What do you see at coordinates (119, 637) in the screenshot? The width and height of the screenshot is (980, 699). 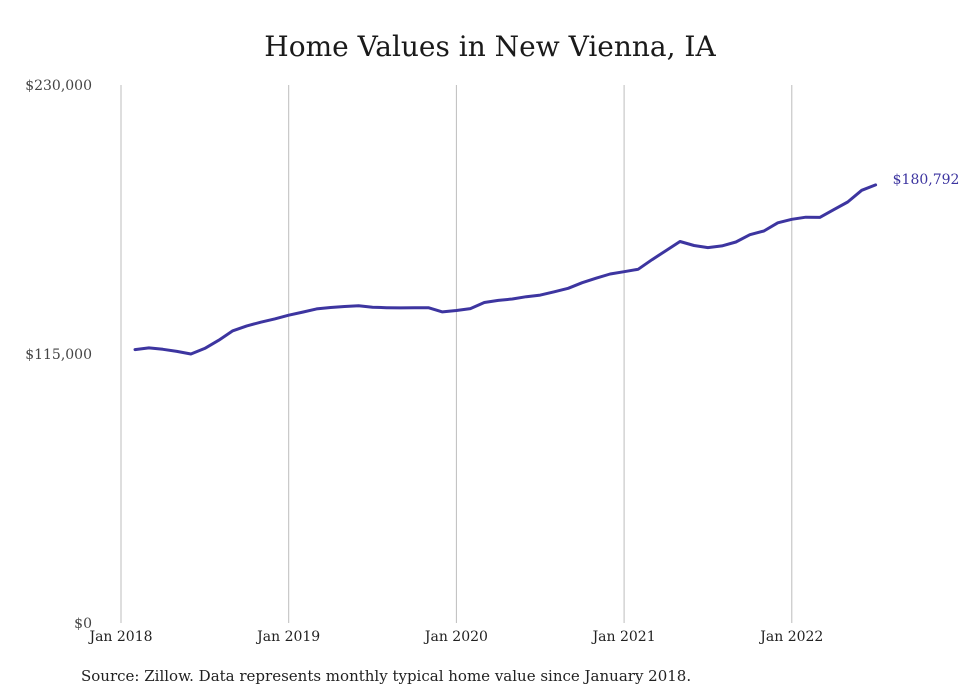 I see `x-tick-label: Jan 2018` at bounding box center [119, 637].